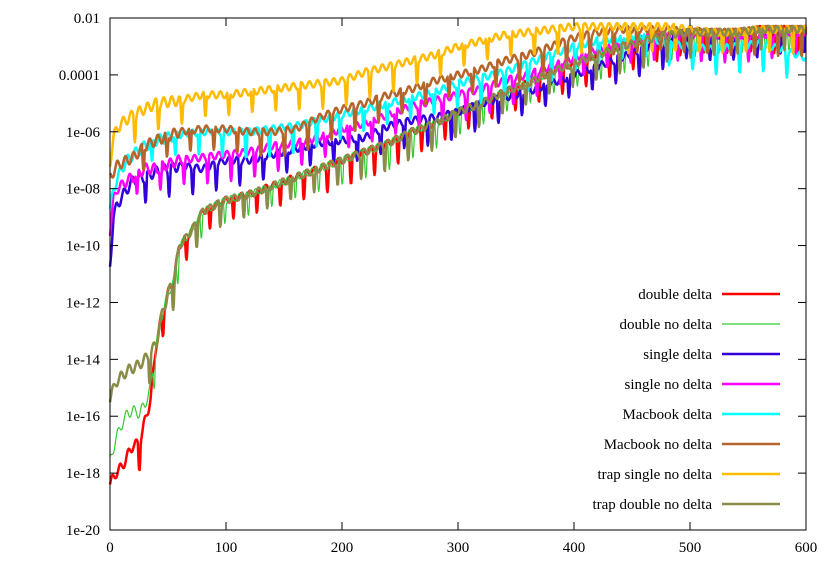 The image size is (836, 583). I want to click on y-tick-label: 1e-08, so click(83, 190).